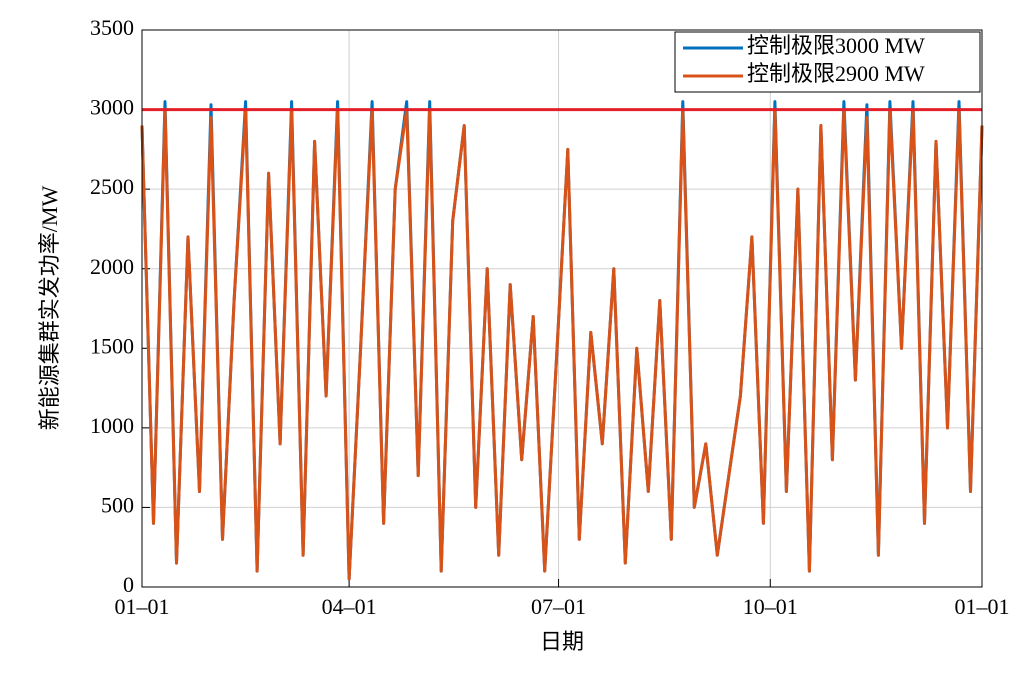 The image size is (1029, 673). What do you see at coordinates (112, 266) in the screenshot?
I see `y-tick-label: 2000` at bounding box center [112, 266].